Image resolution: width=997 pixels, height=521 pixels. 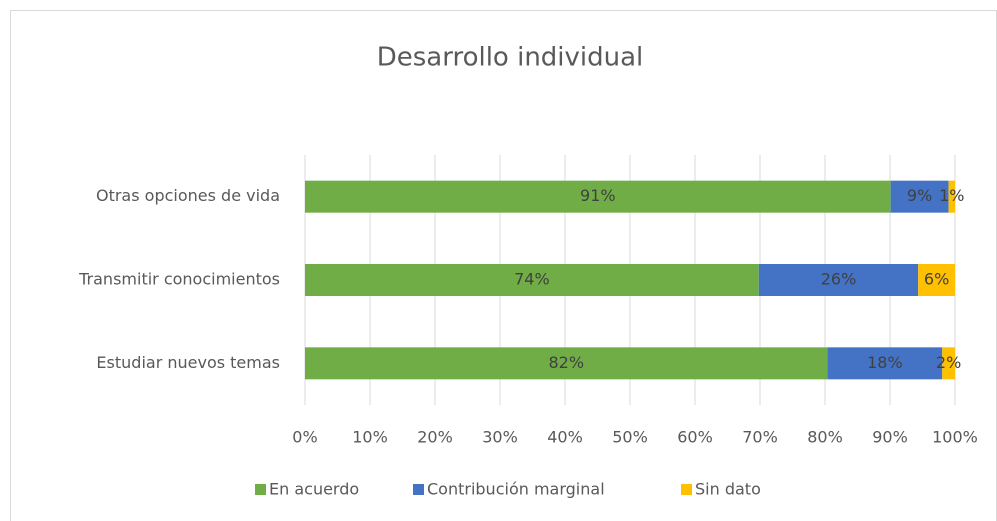 What do you see at coordinates (825, 437) in the screenshot?
I see `x-tick-label: 80%` at bounding box center [825, 437].